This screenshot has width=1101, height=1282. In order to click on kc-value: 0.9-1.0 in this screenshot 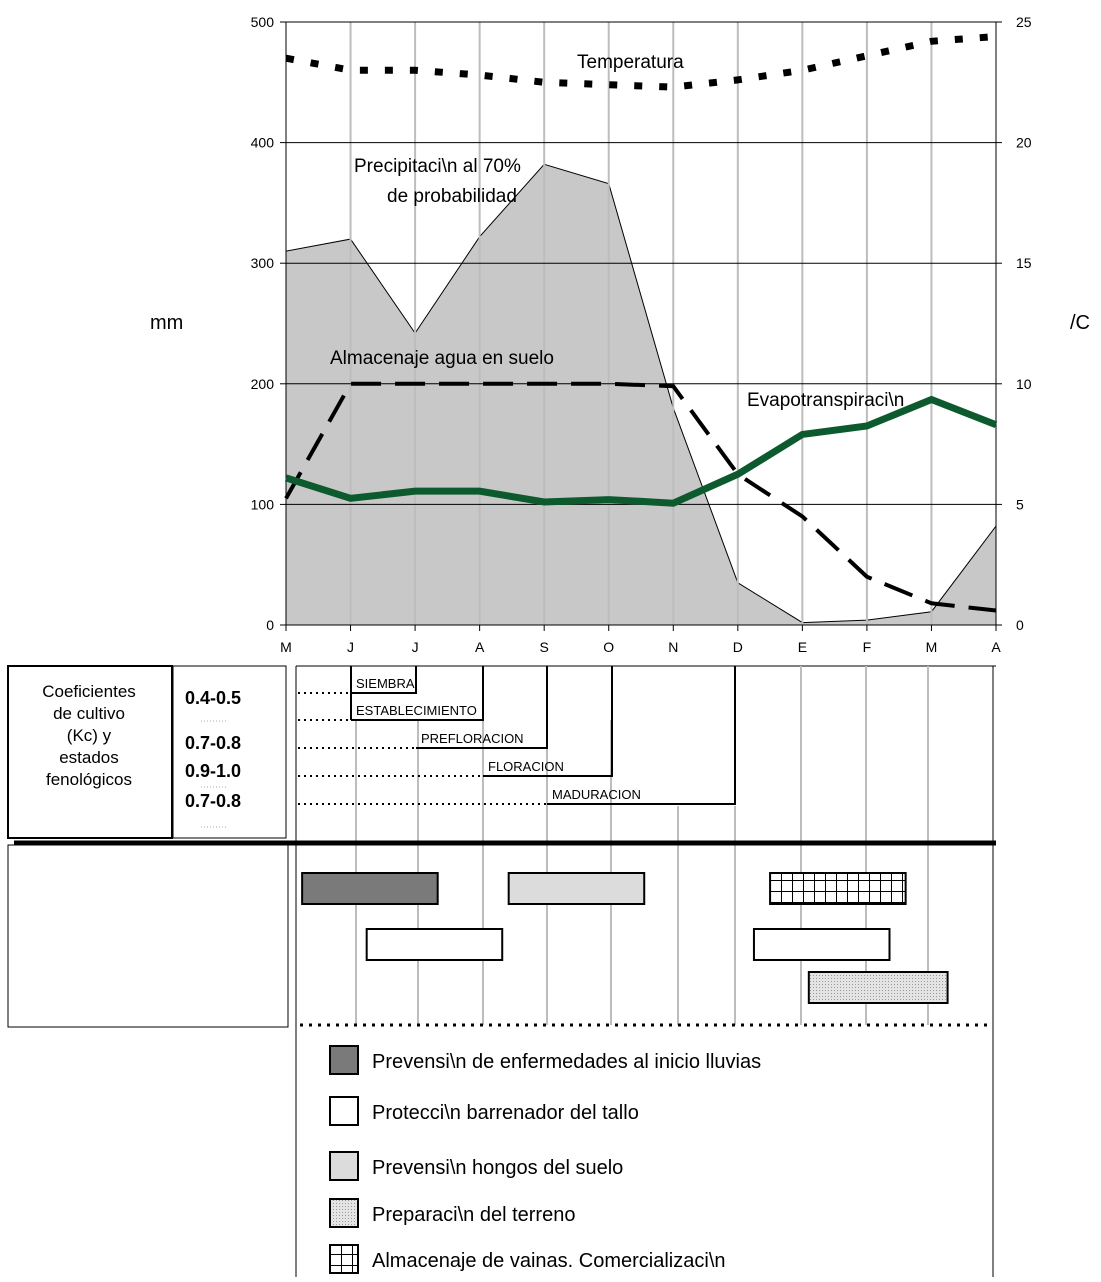, I will do `click(213, 771)`.